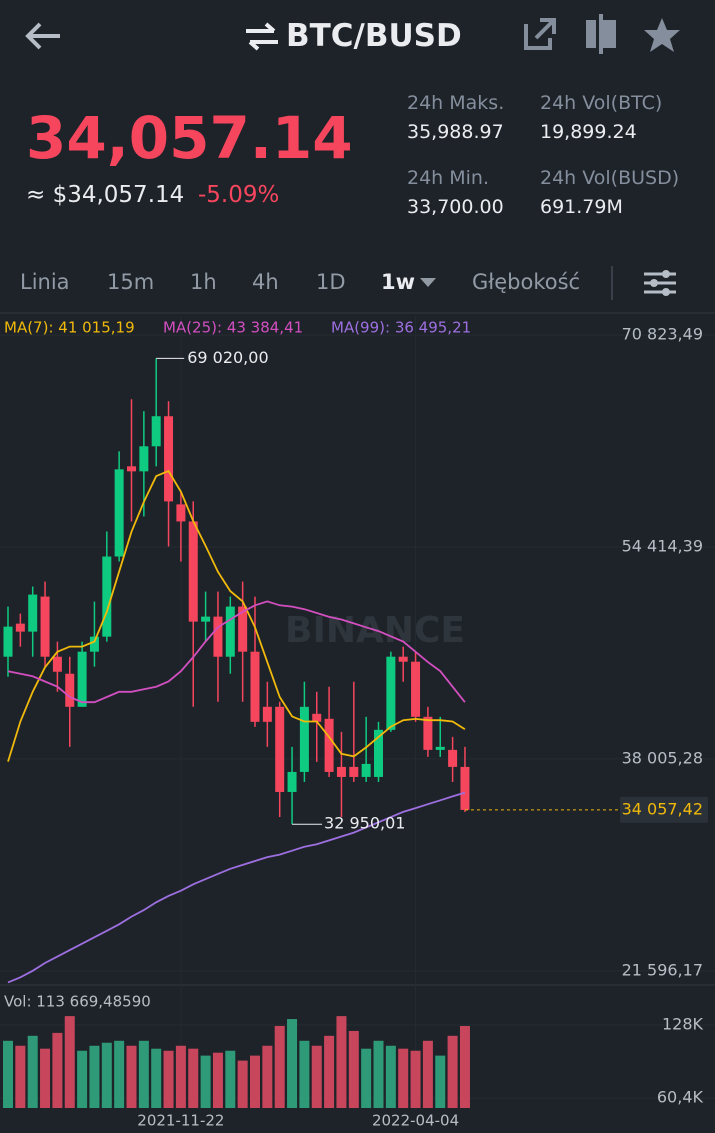 This screenshot has width=715, height=1133. I want to click on settings-icon, so click(660, 283).